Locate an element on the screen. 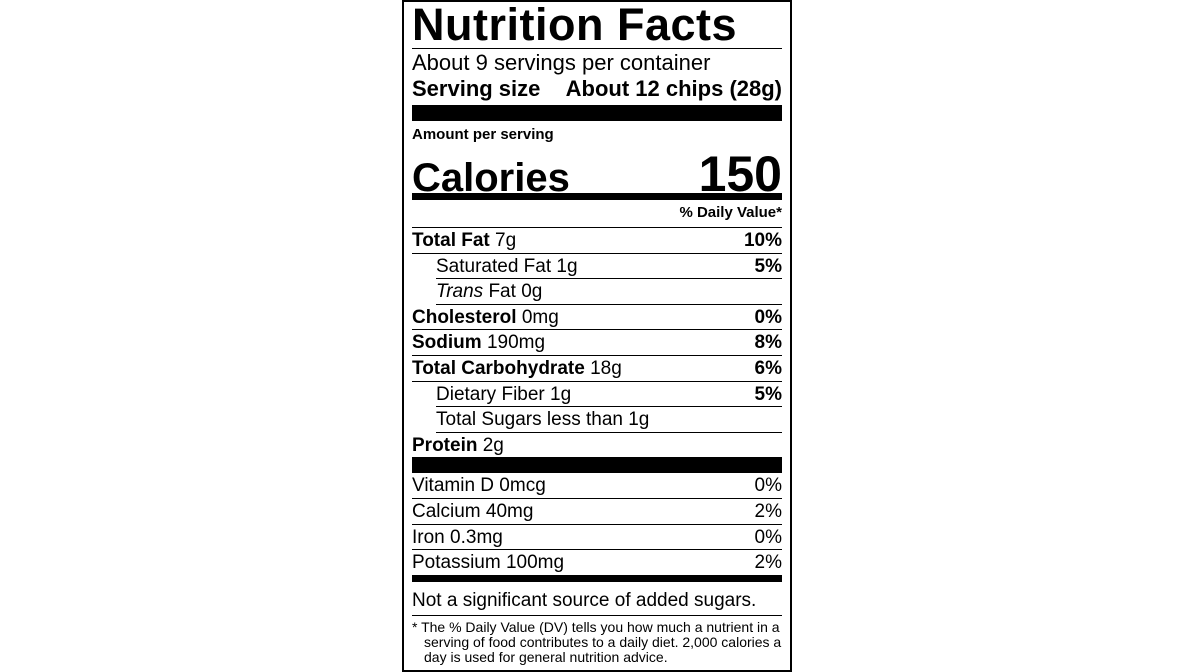  nutrient-amount: 100mg is located at coordinates (535, 563).